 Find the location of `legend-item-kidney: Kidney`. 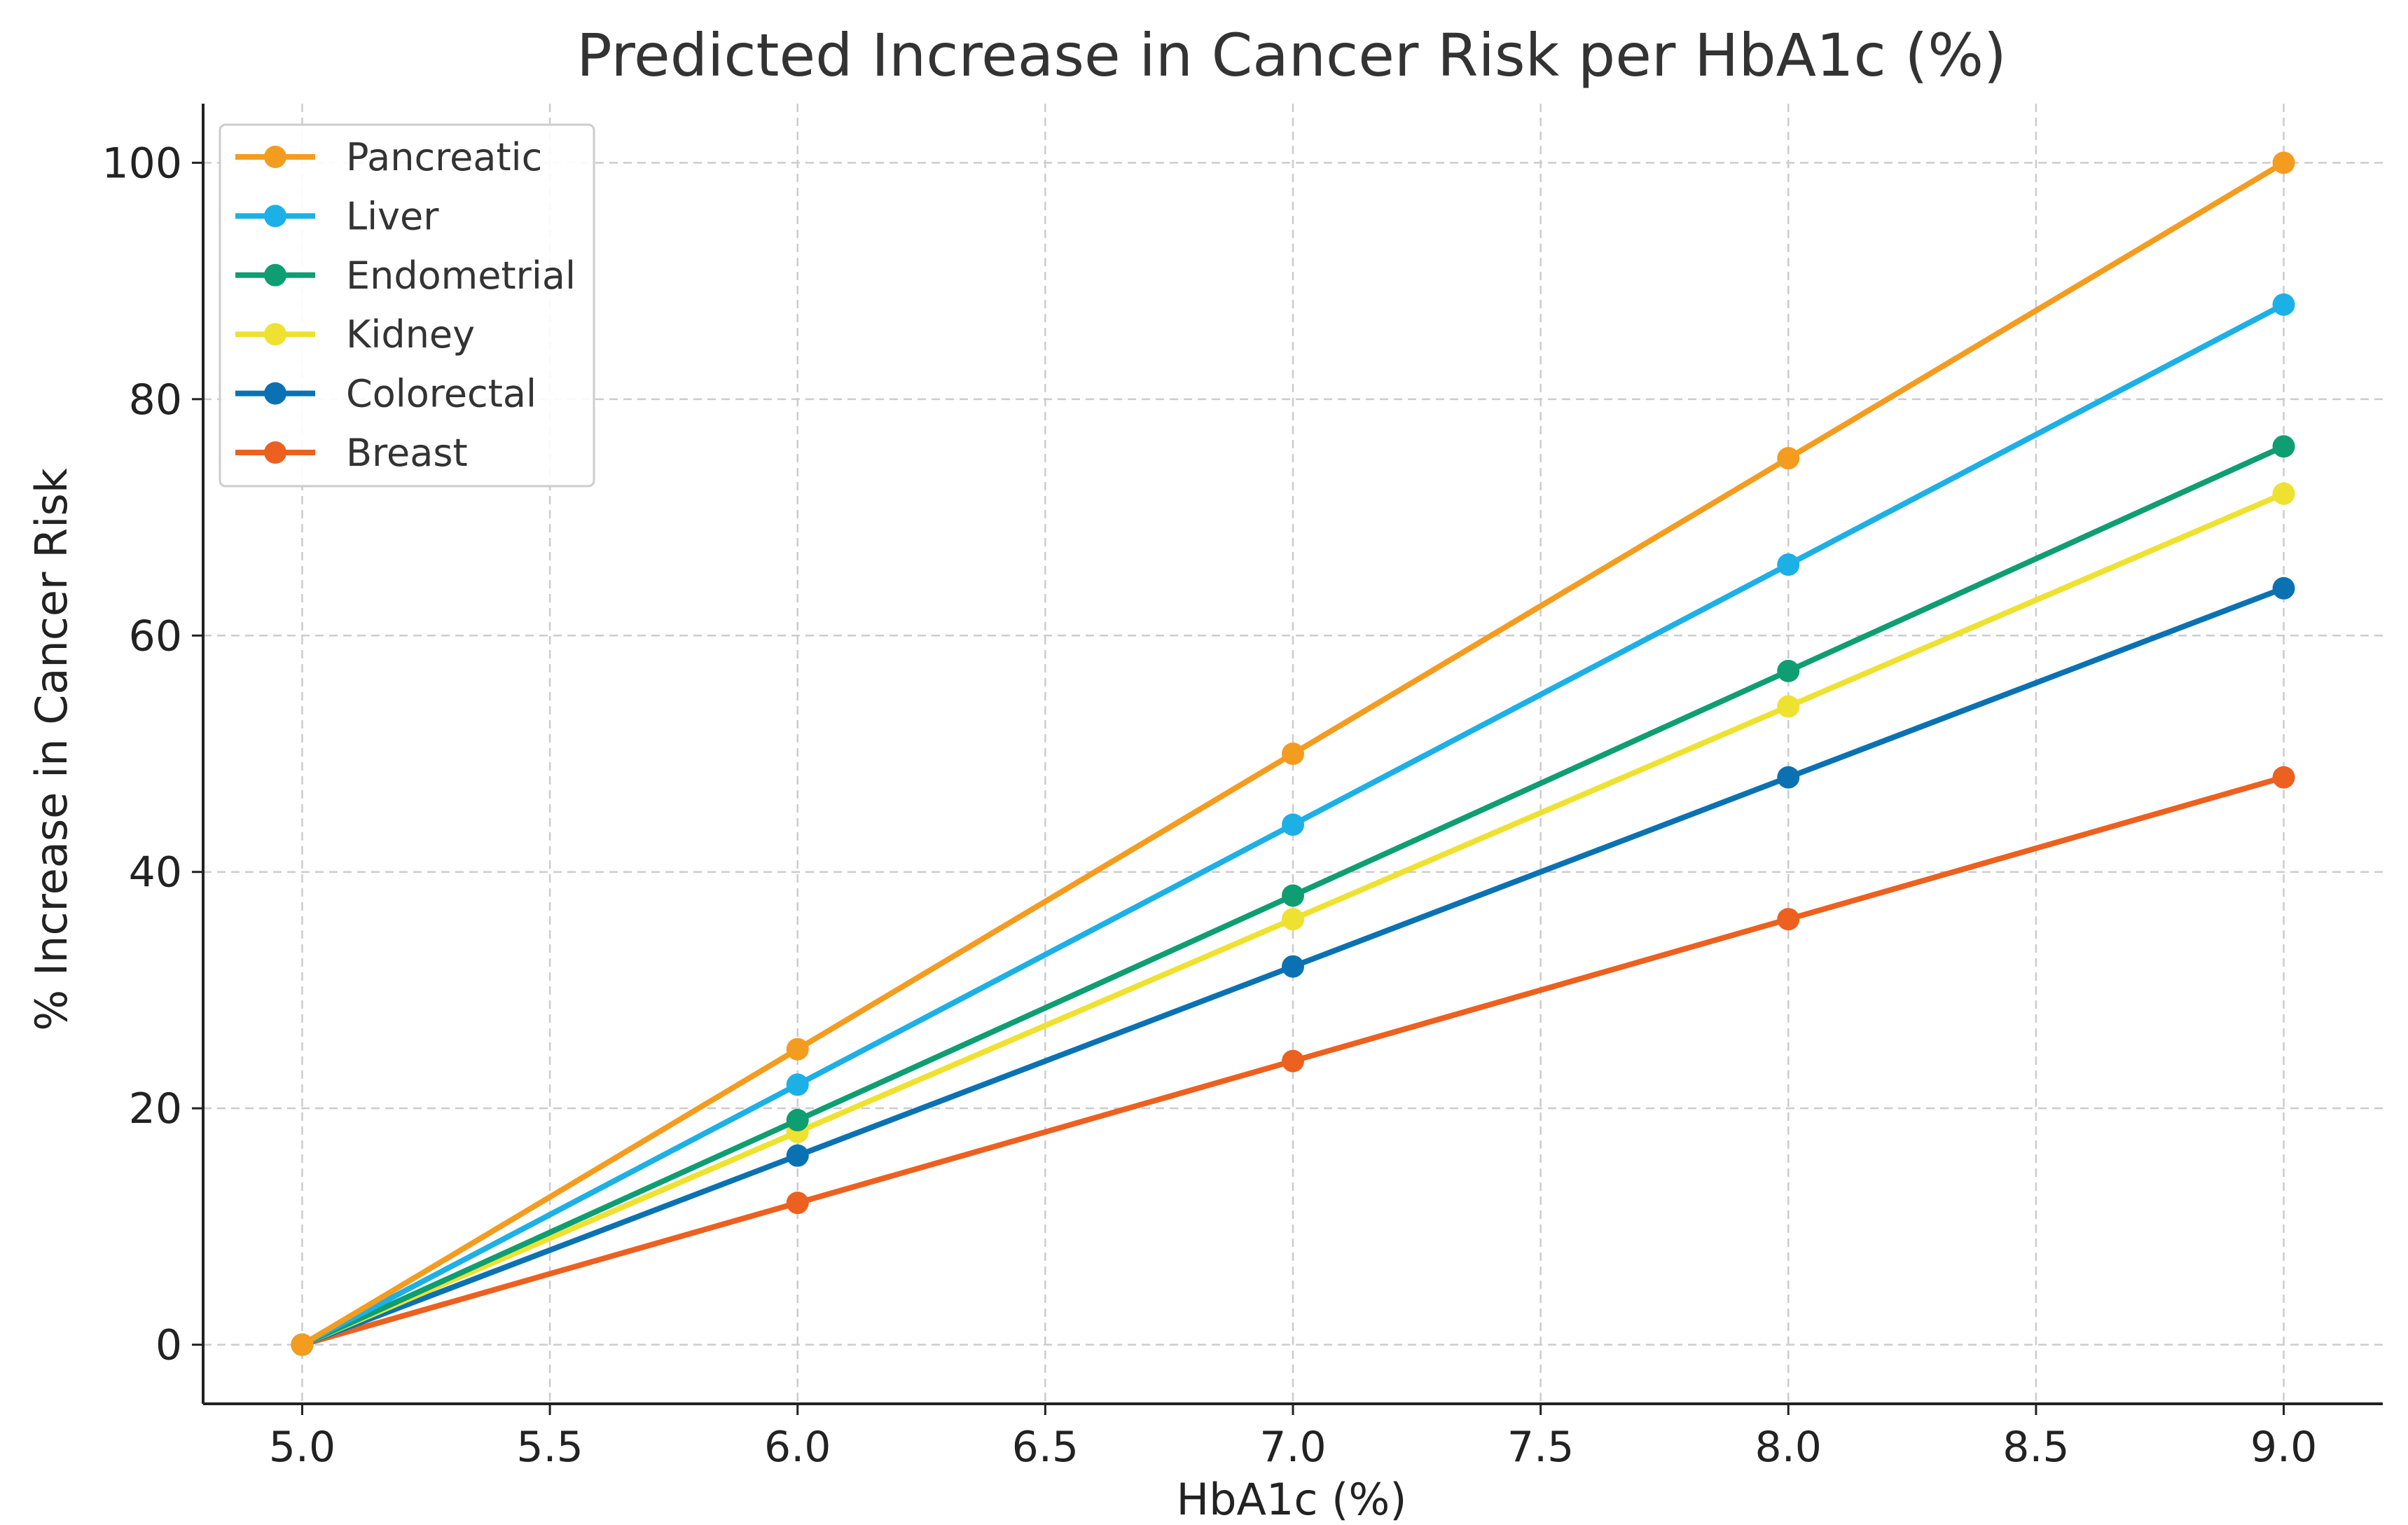

legend-item-kidney: Kidney is located at coordinates (355, 334).